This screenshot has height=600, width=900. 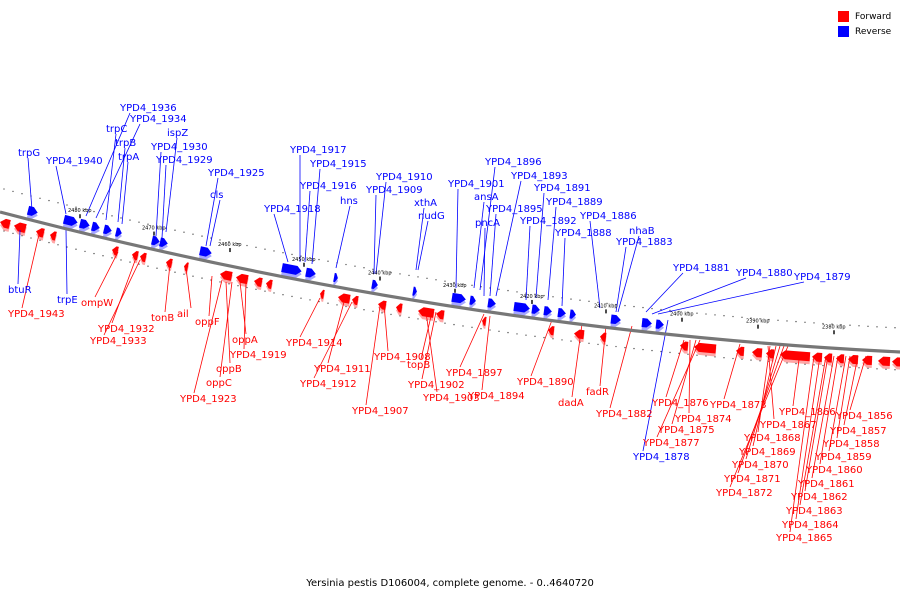 What do you see at coordinates (545, 382) in the screenshot?
I see `forward-gene-label: YPD4_1890` at bounding box center [545, 382].